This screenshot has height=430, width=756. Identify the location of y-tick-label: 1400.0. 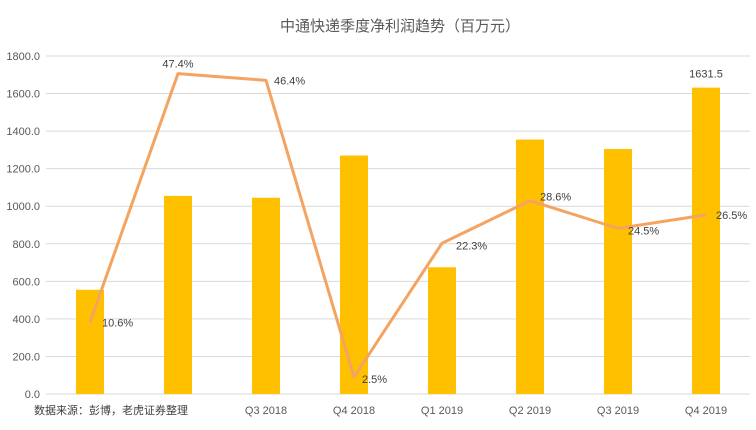
(23, 132).